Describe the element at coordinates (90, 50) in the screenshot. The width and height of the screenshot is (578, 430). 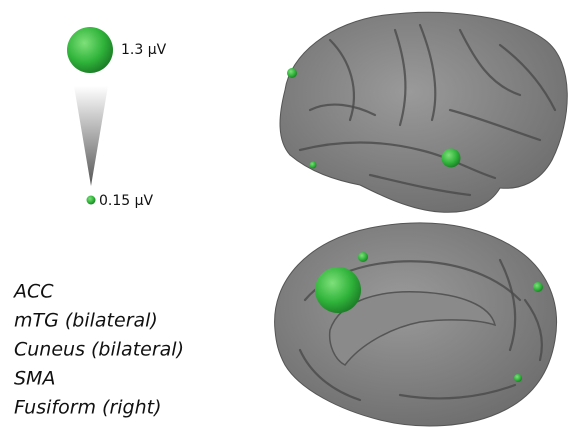
I see `legend-max-sphere` at that location.